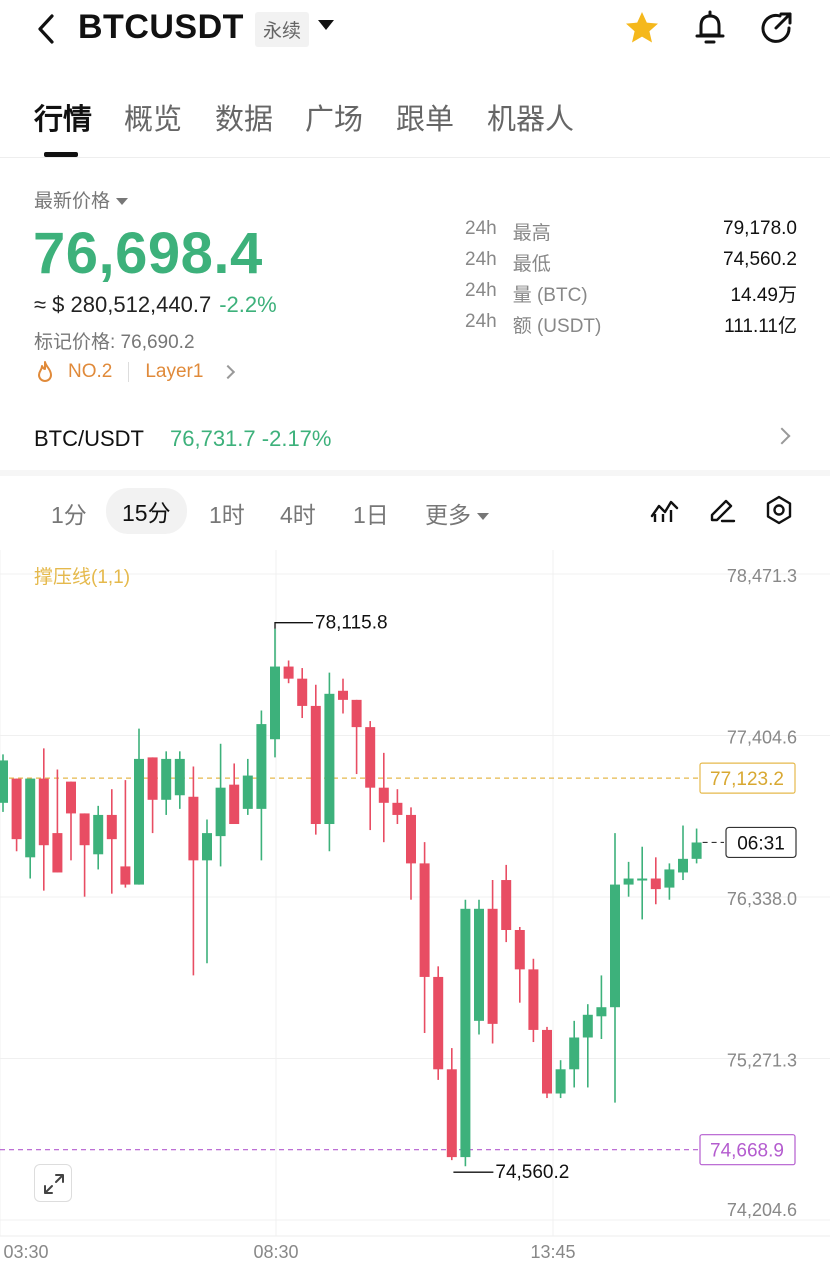 The width and height of the screenshot is (830, 1266). I want to click on timeframe-15m: 15分, so click(146, 511).